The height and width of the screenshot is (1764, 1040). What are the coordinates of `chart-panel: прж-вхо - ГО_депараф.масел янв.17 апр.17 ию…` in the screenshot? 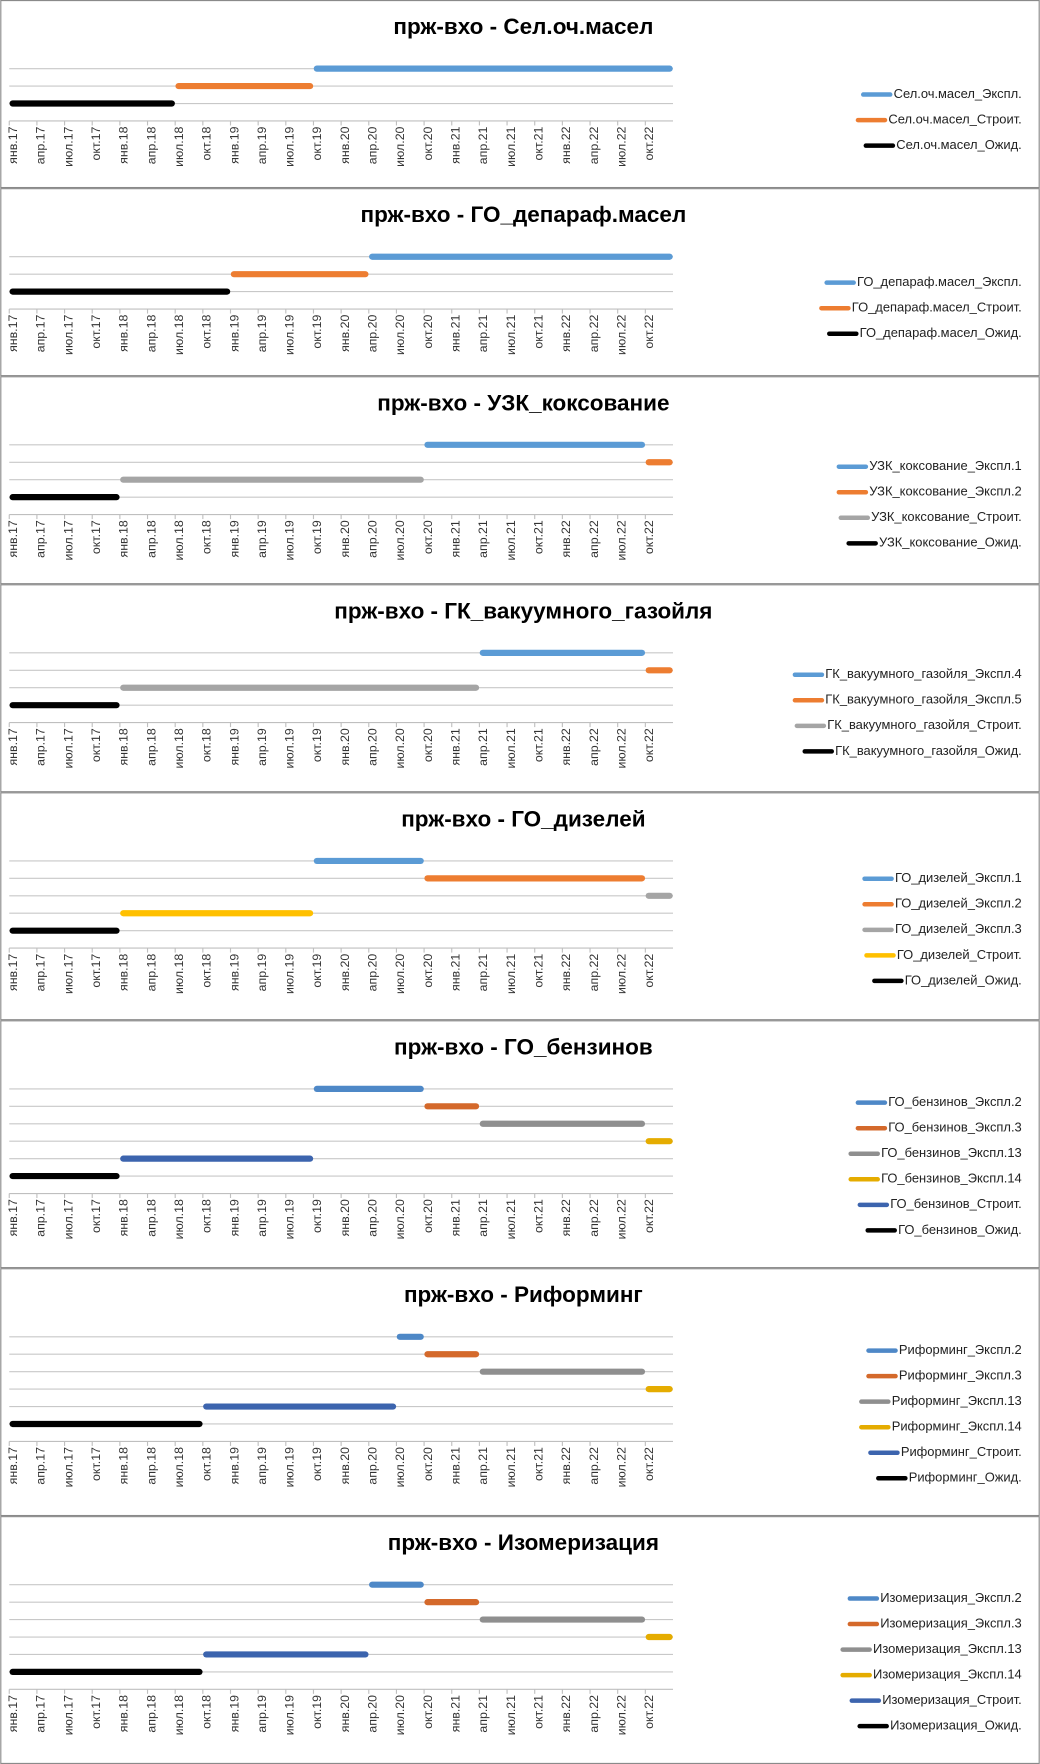 It's located at (520, 282).